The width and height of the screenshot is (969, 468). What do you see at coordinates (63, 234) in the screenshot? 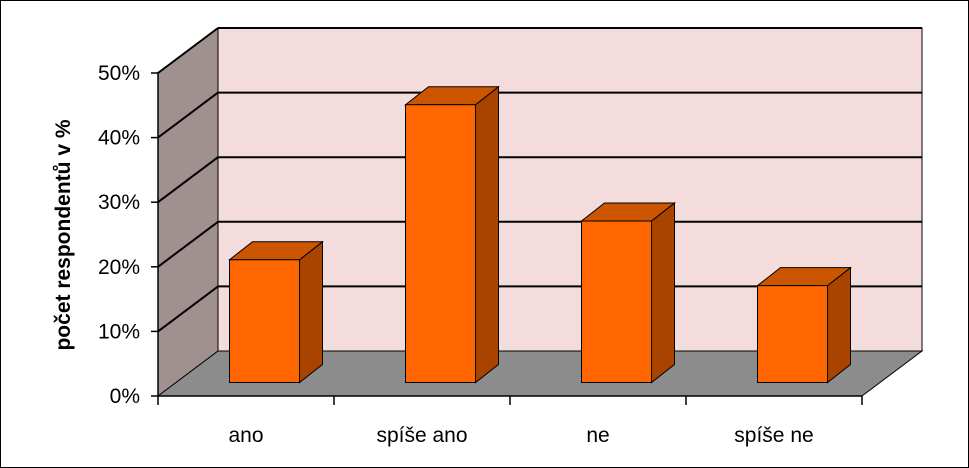
I see `y-axis-label: počet respondentů v %` at bounding box center [63, 234].